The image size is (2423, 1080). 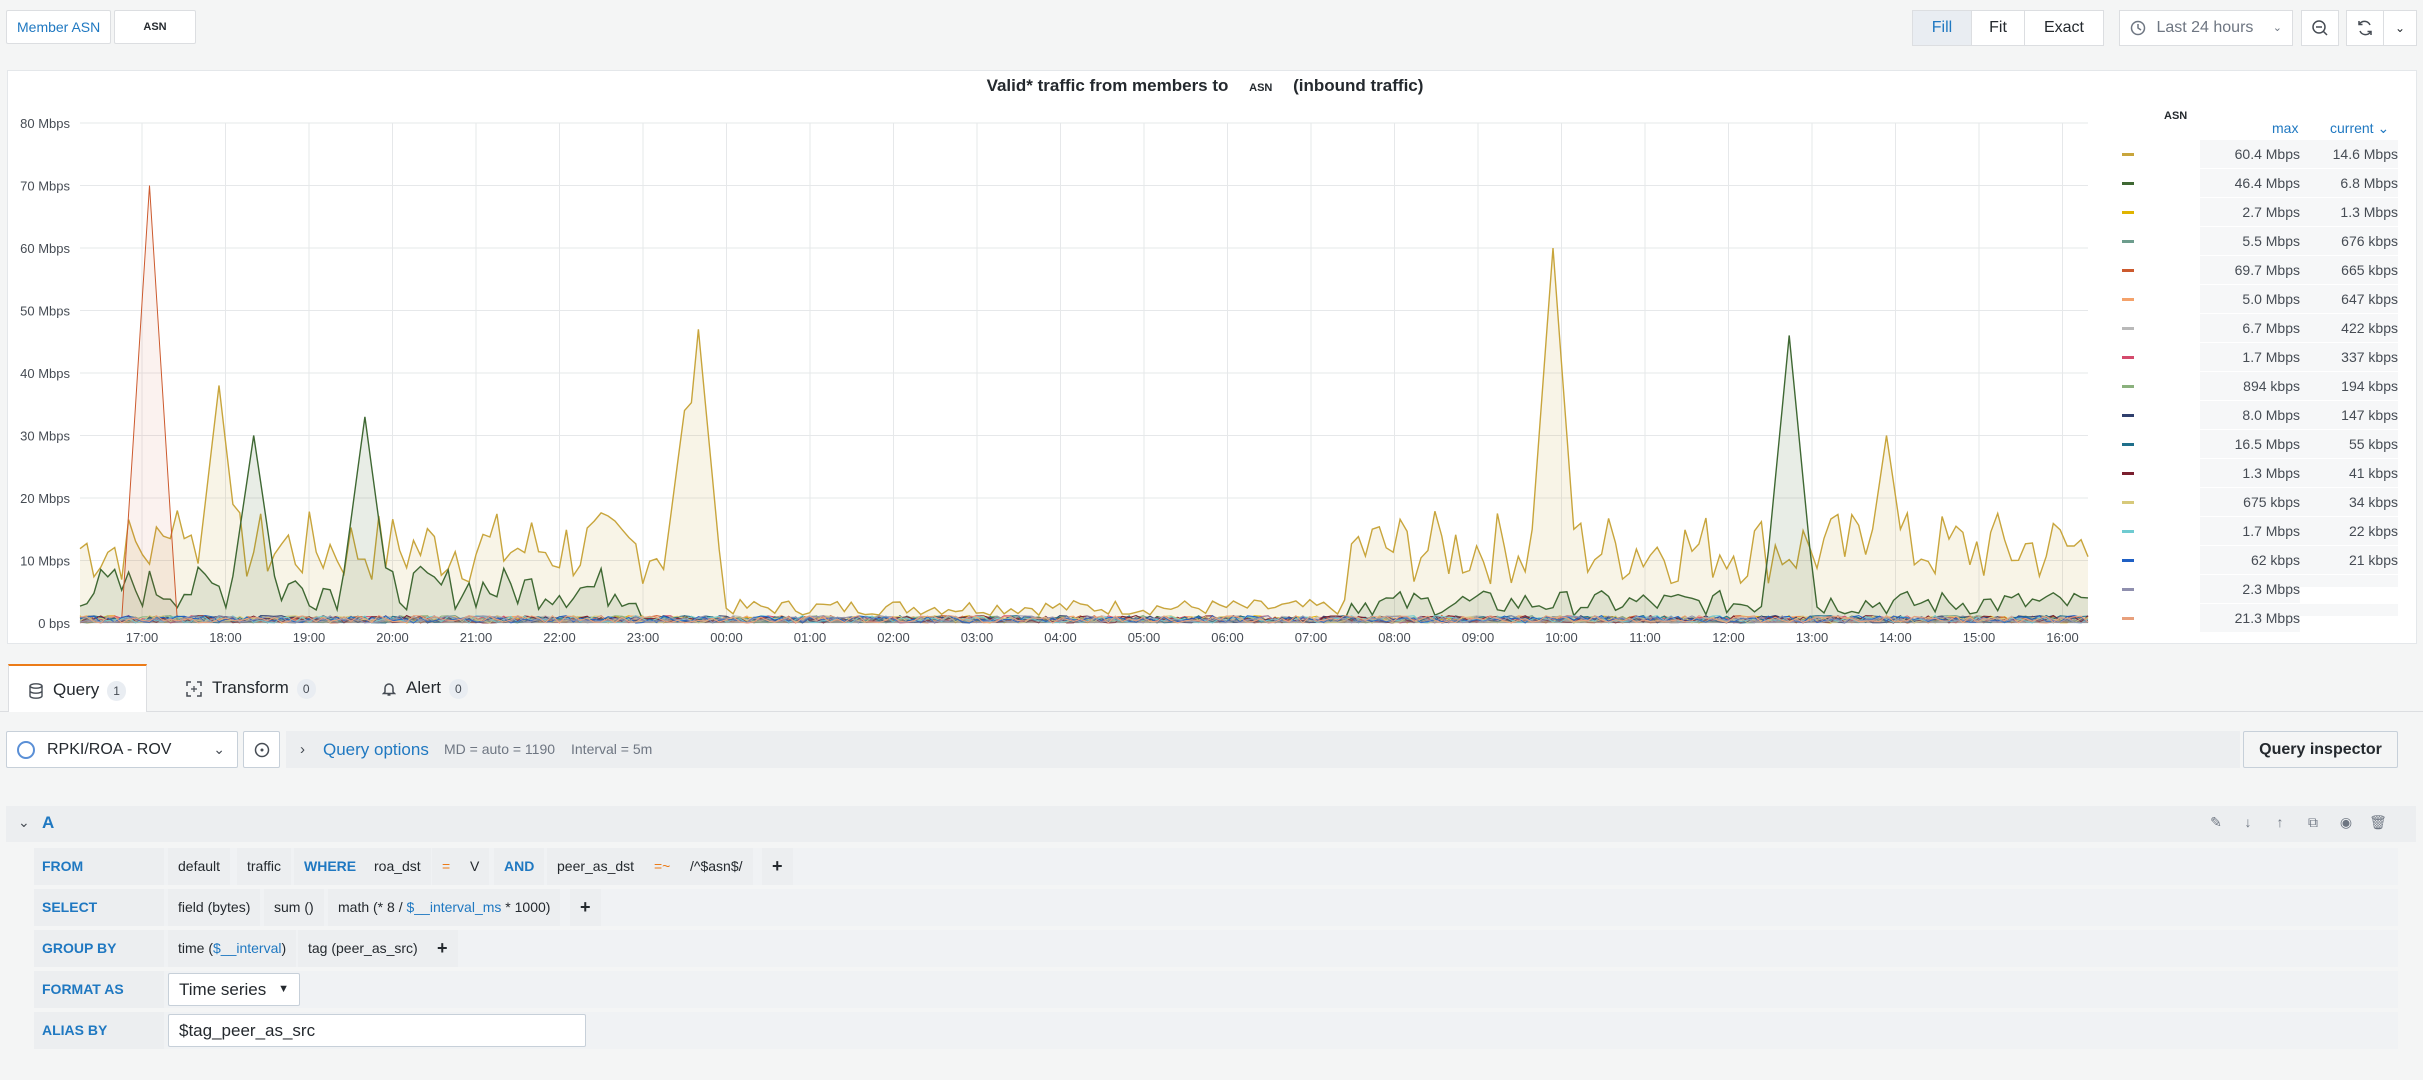 I want to click on legend-item: 6.7 Mbps 422 kbps, so click(x=1211, y=328).